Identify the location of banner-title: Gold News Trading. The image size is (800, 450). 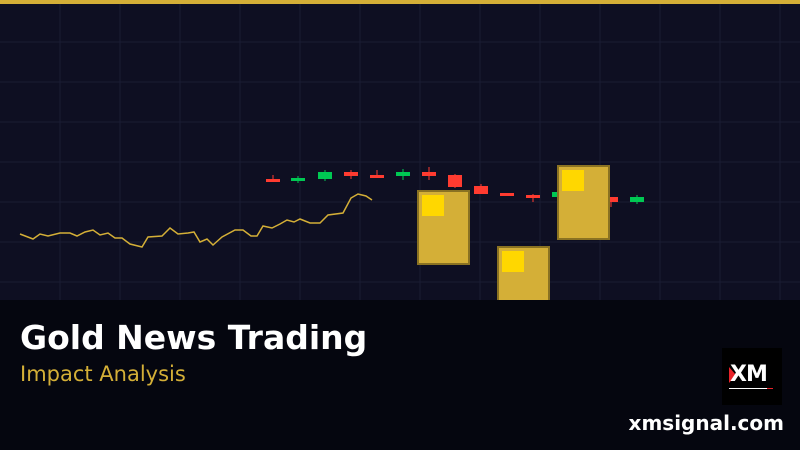
(194, 337).